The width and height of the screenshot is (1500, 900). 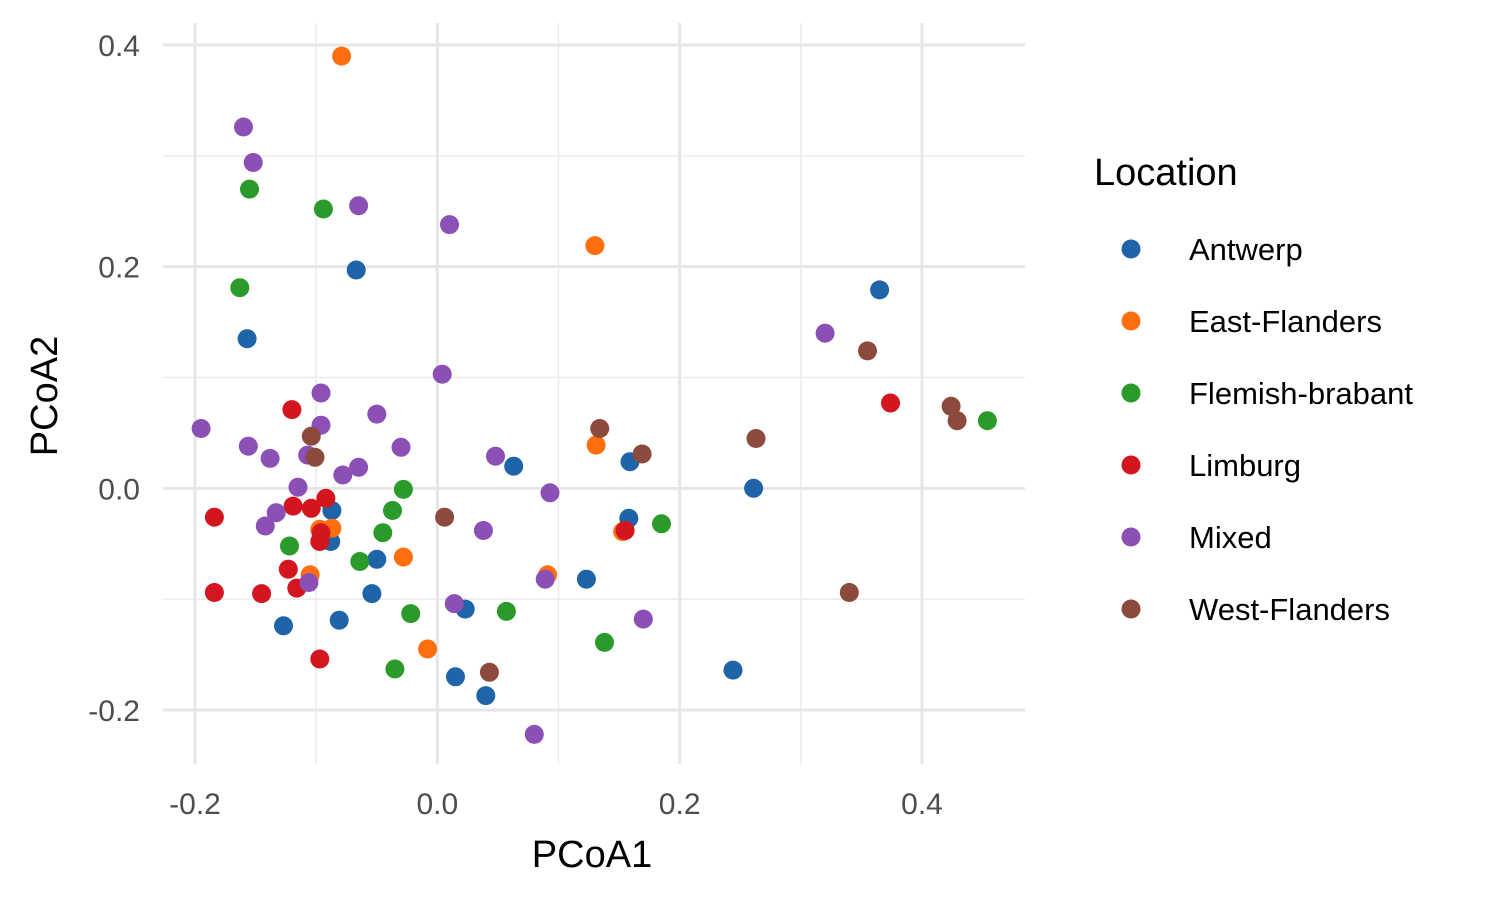 I want to click on legend-label: Antwerp, so click(x=1246, y=249).